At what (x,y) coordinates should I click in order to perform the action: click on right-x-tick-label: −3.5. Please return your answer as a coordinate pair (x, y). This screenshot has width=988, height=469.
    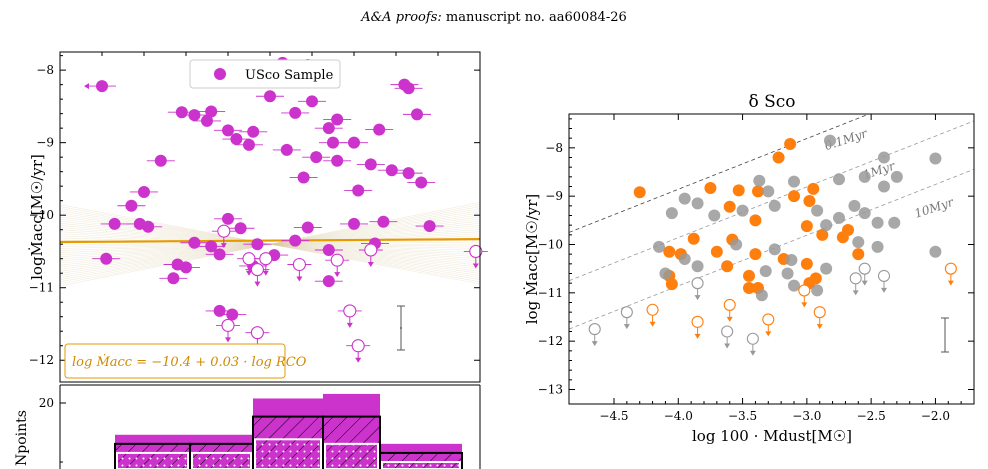
    Looking at the image, I should click on (742, 416).